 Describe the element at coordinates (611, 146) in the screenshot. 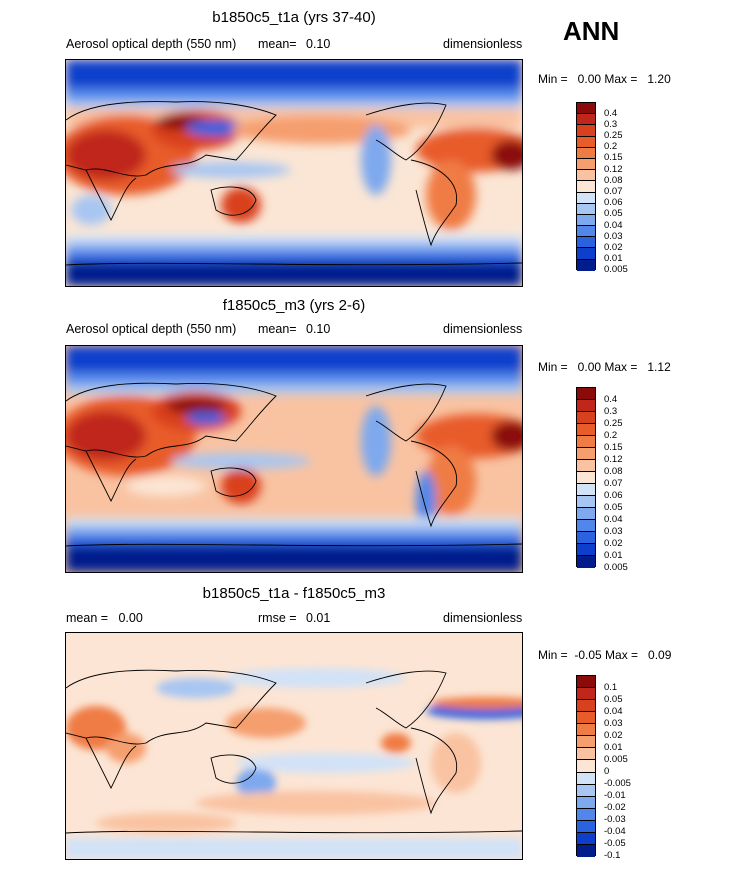

I see `colorbar-tick-label: 0.2` at that location.